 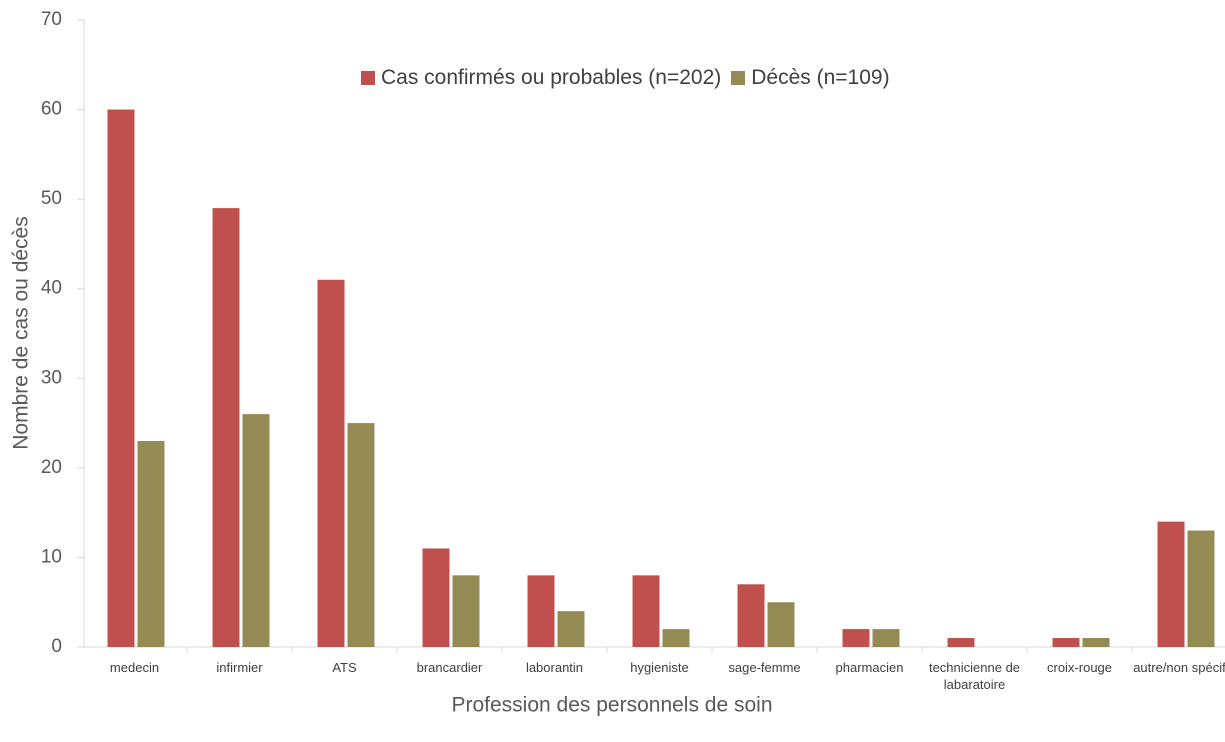 What do you see at coordinates (554, 667) in the screenshot?
I see `x-tick-label: laborantin` at bounding box center [554, 667].